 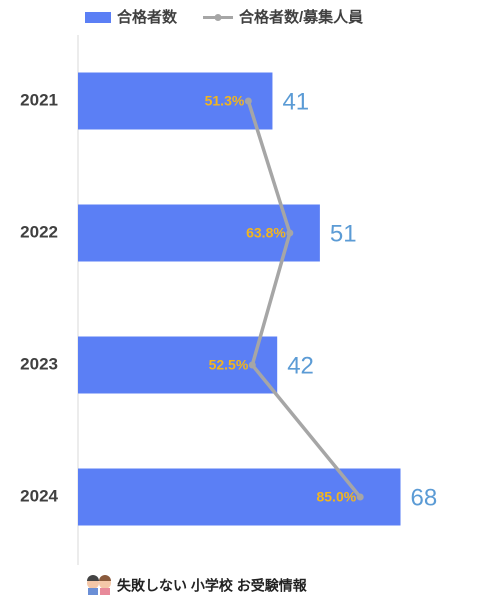 I want to click on line-value-label: 63.8%, so click(x=266, y=233).